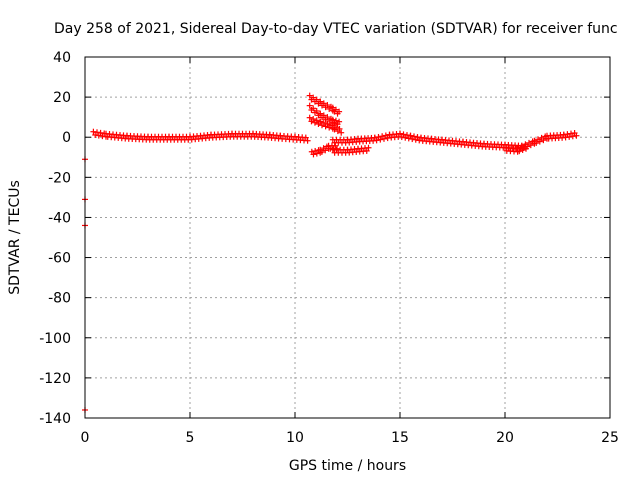 Image resolution: width=640 pixels, height=480 pixels. I want to click on y-axis-label: SDTVAR / TECUs, so click(15, 237).